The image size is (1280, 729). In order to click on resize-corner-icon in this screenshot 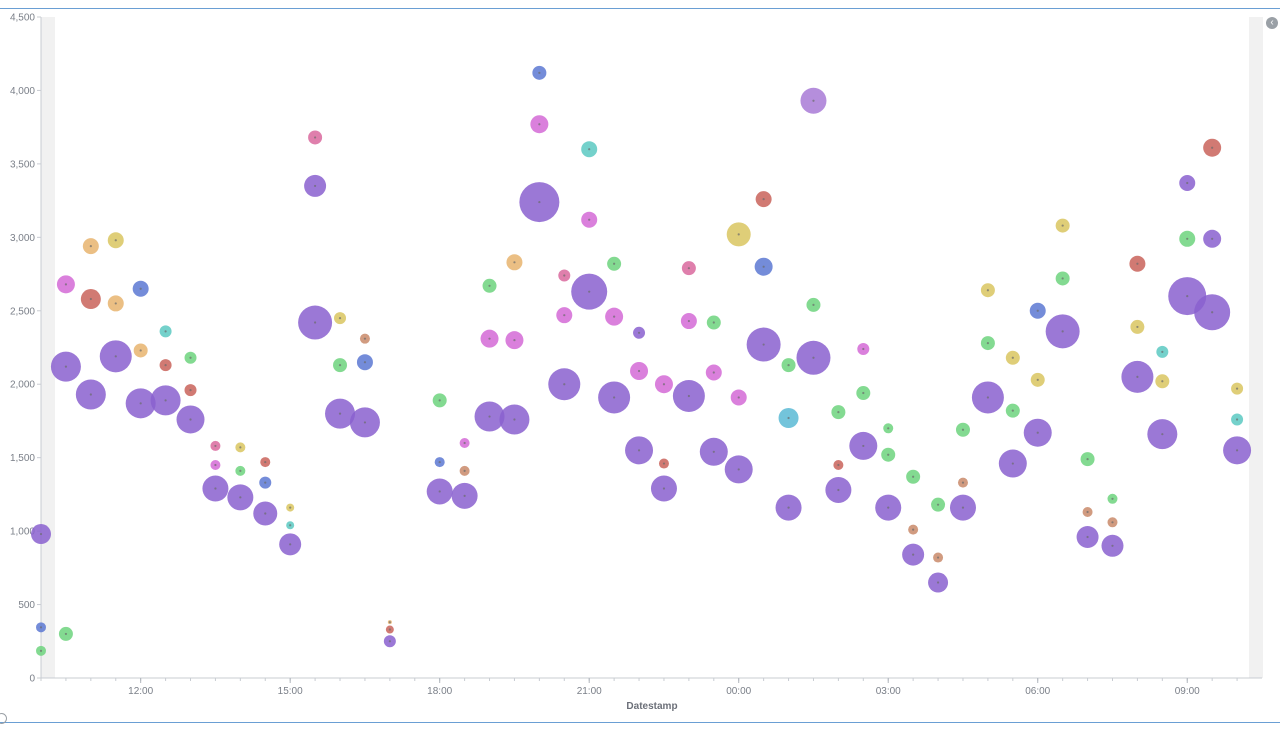, I will do `click(3, 718)`.